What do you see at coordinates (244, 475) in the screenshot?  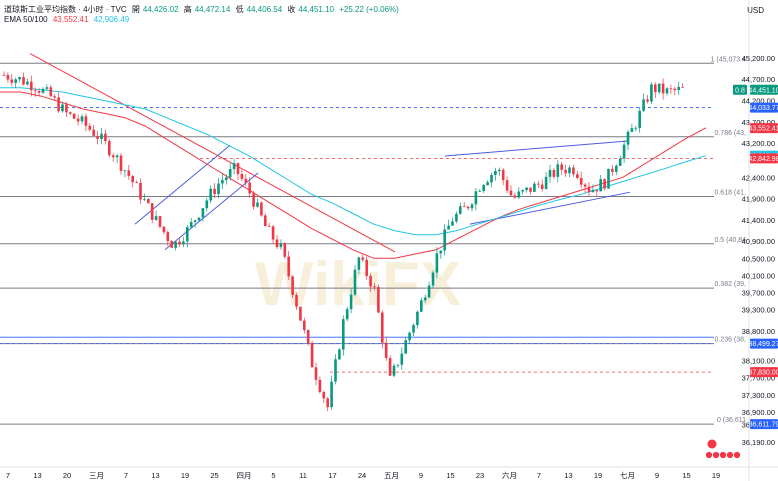 I see `x-tick-label: 四月` at bounding box center [244, 475].